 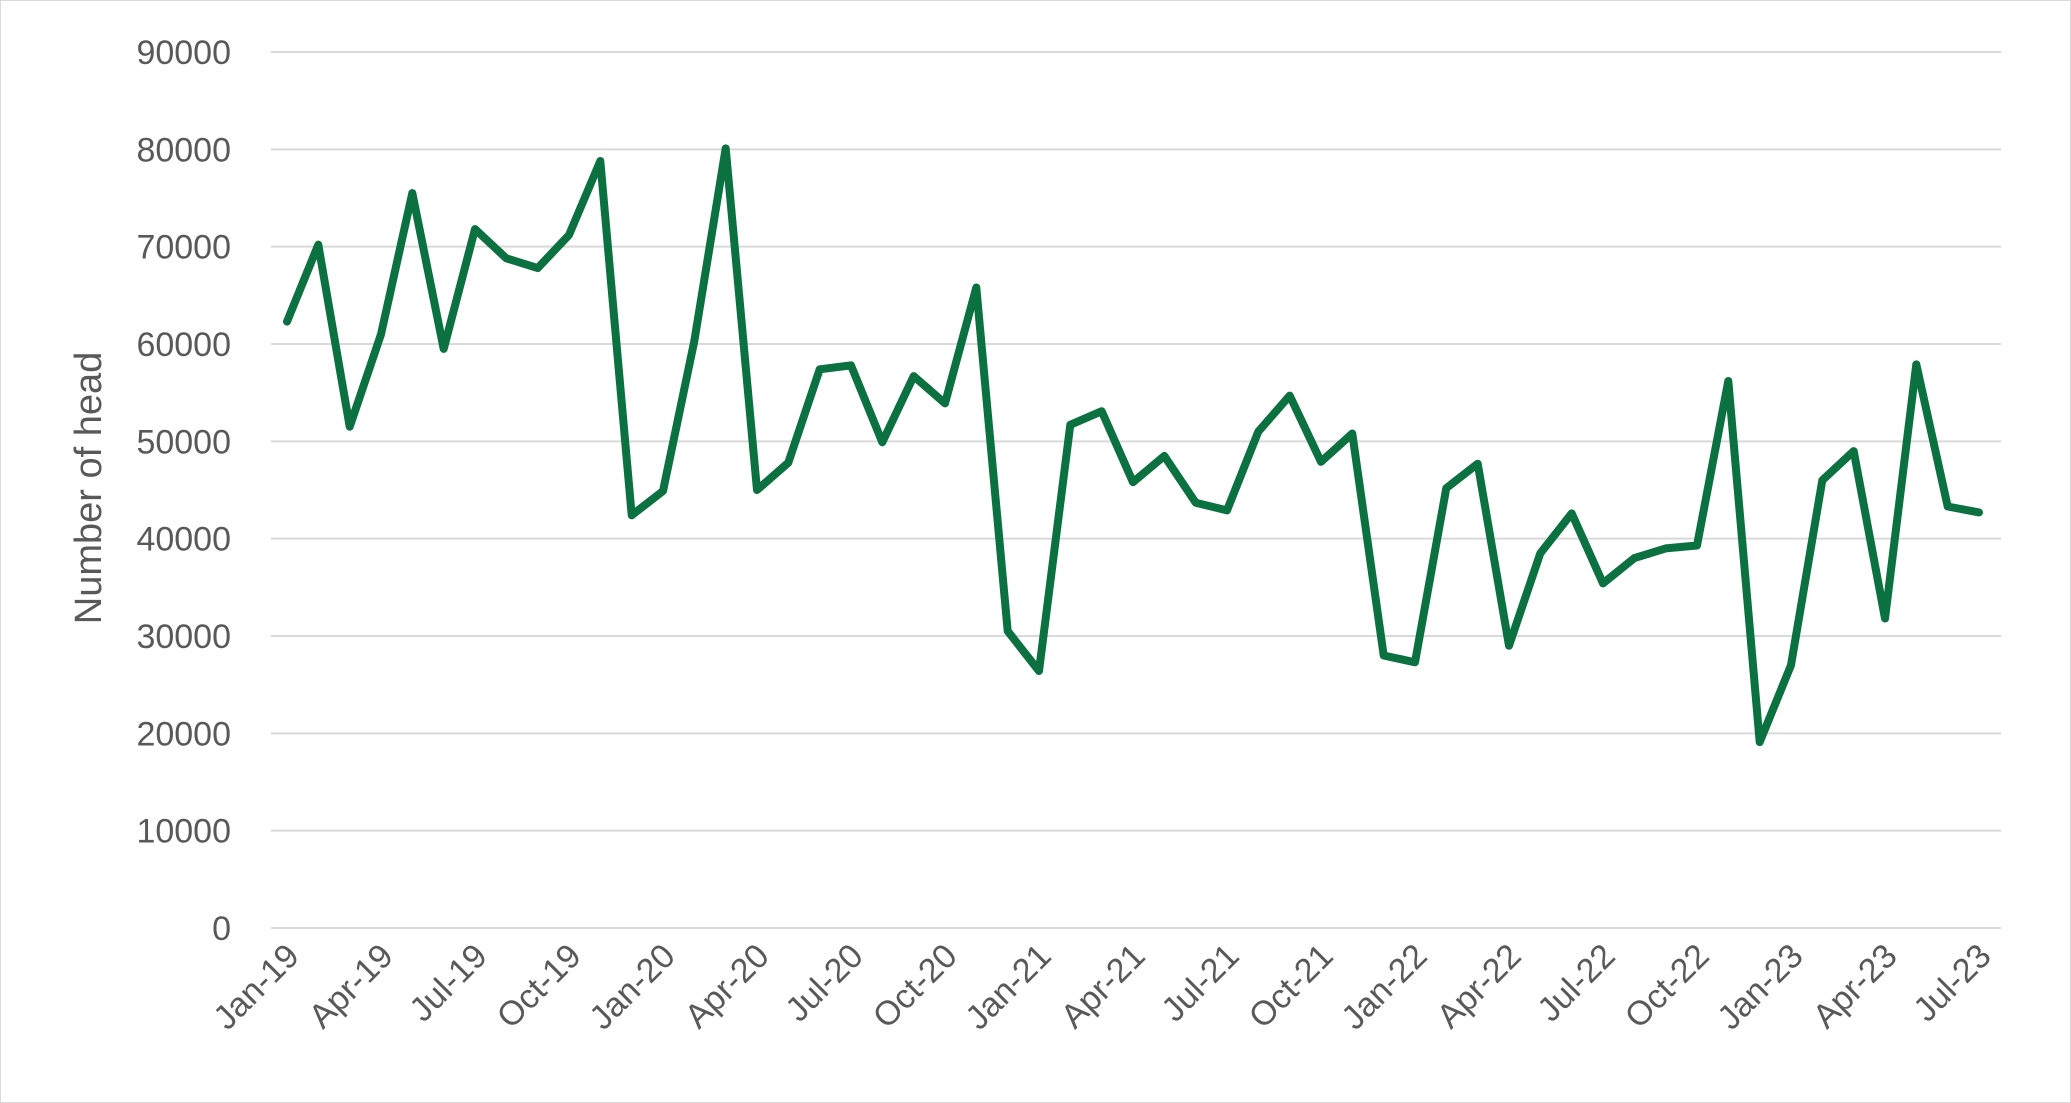 What do you see at coordinates (183, 540) in the screenshot?
I see `y-tick-label: 40000` at bounding box center [183, 540].